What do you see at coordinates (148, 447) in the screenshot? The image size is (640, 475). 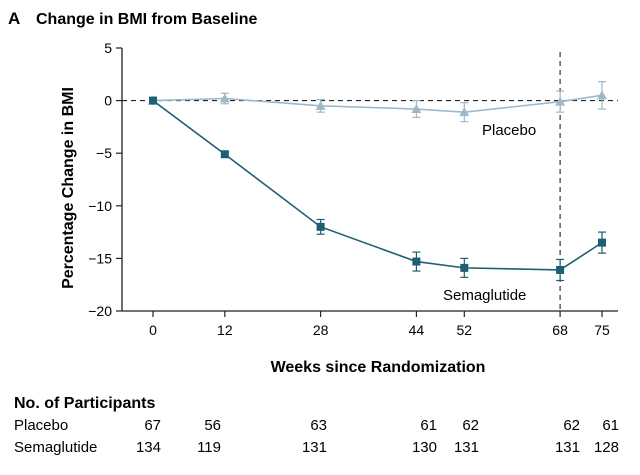 I see `participants-count: 134` at bounding box center [148, 447].